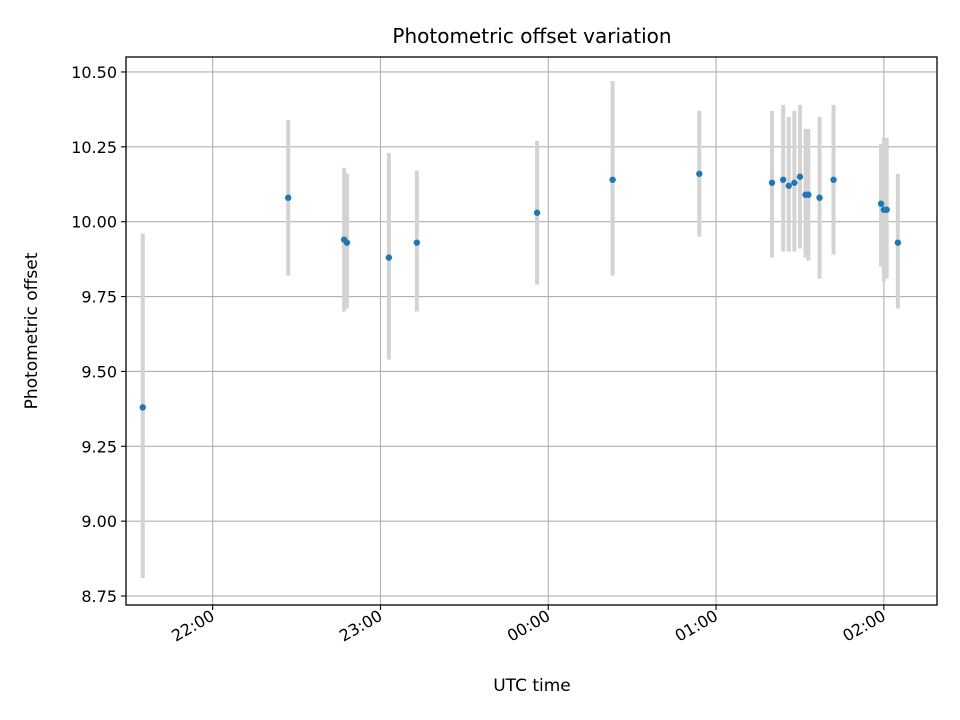  What do you see at coordinates (94, 72) in the screenshot?
I see `y-tick-label: 10.50` at bounding box center [94, 72].